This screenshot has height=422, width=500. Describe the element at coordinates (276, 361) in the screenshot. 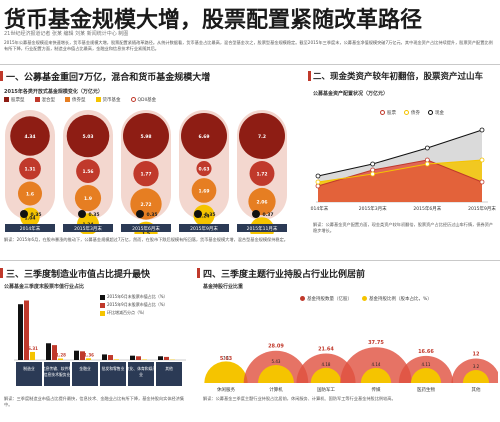

I see `holding-ratio-label: 5.43` at that location.